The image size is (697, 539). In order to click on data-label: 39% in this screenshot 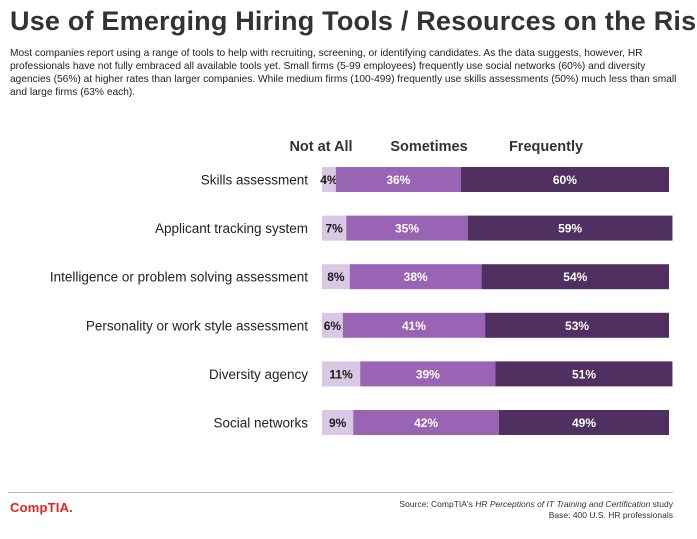, I will do `click(428, 374)`.